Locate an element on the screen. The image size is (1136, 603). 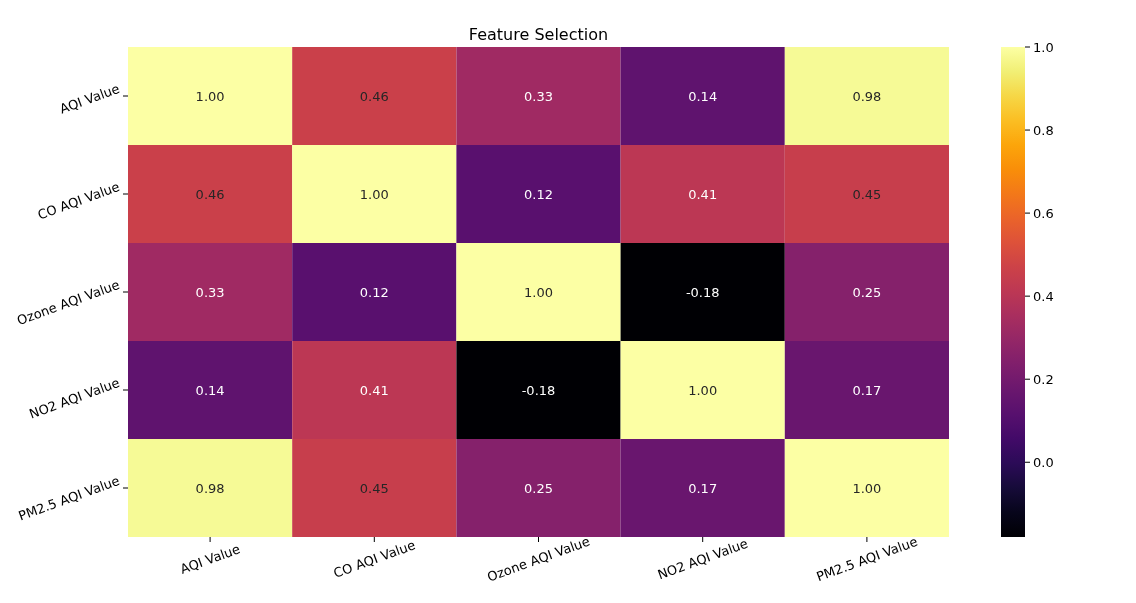
x-tick-label: CO AQI Value is located at coordinates (374, 559).